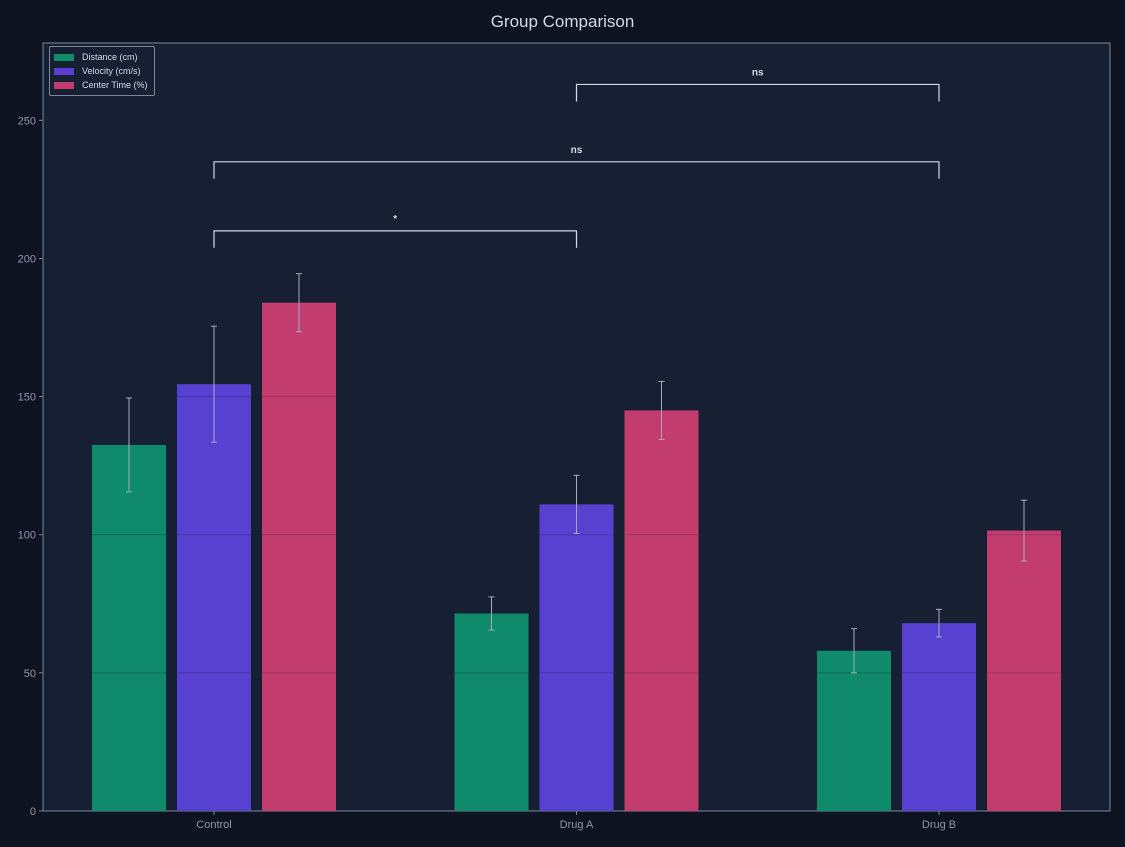 Image resolution: width=1125 pixels, height=847 pixels. Describe the element at coordinates (27, 398) in the screenshot. I see `y-tick-label: 150` at that location.